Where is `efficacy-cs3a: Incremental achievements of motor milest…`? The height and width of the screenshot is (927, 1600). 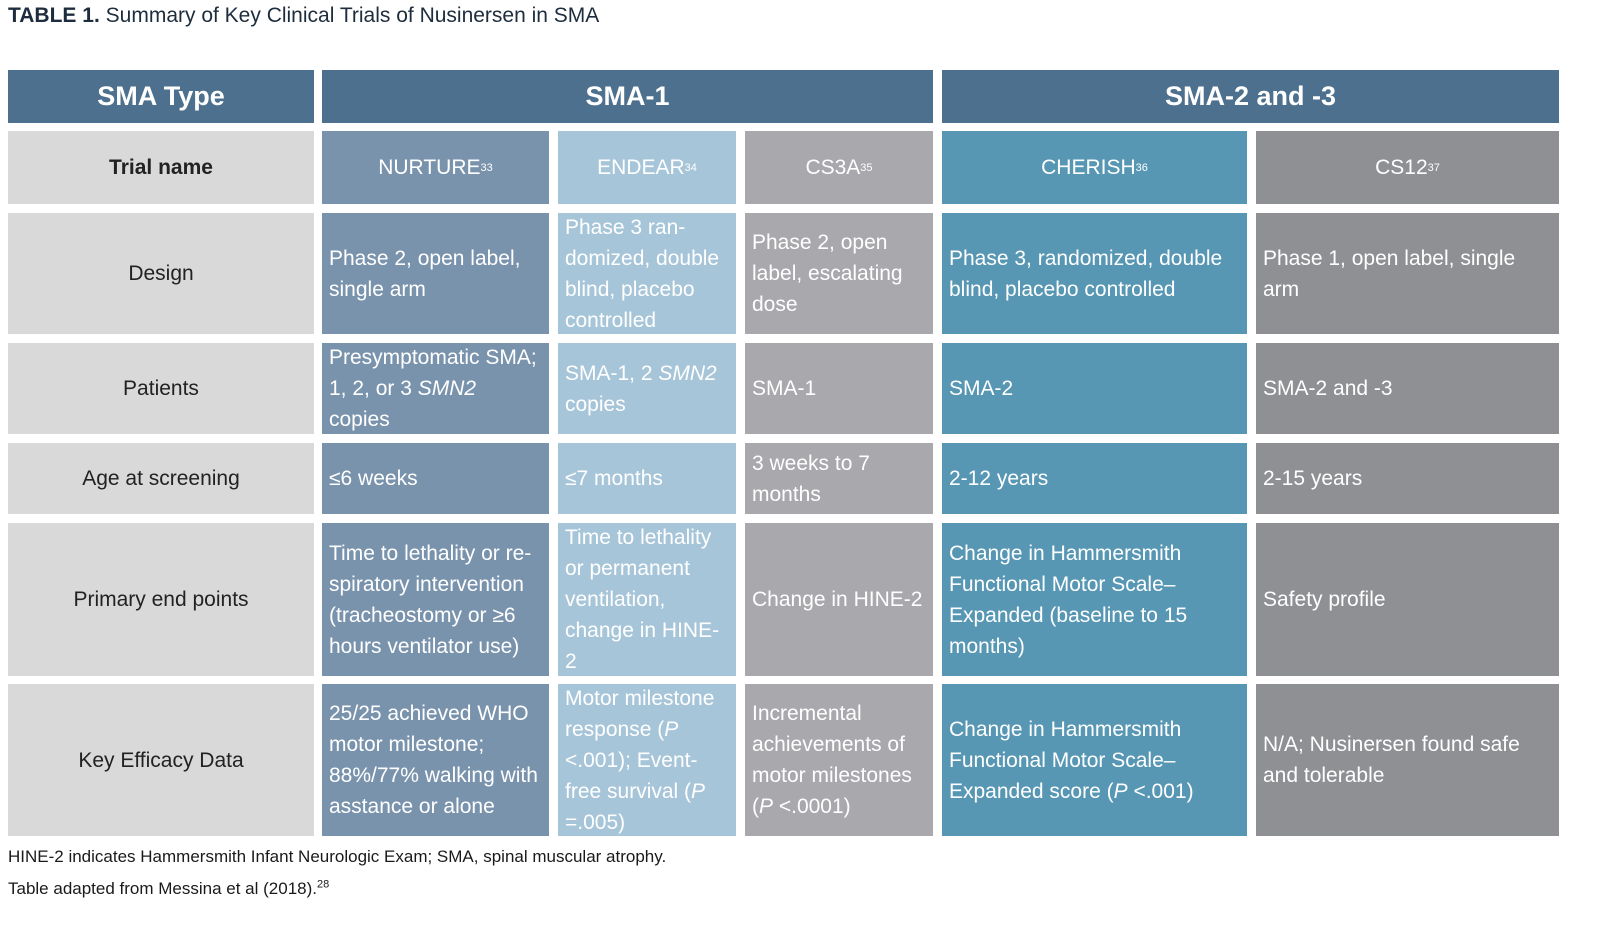
efficacy-cs3a: Incremental achievements of motor milest… is located at coordinates (839, 760).